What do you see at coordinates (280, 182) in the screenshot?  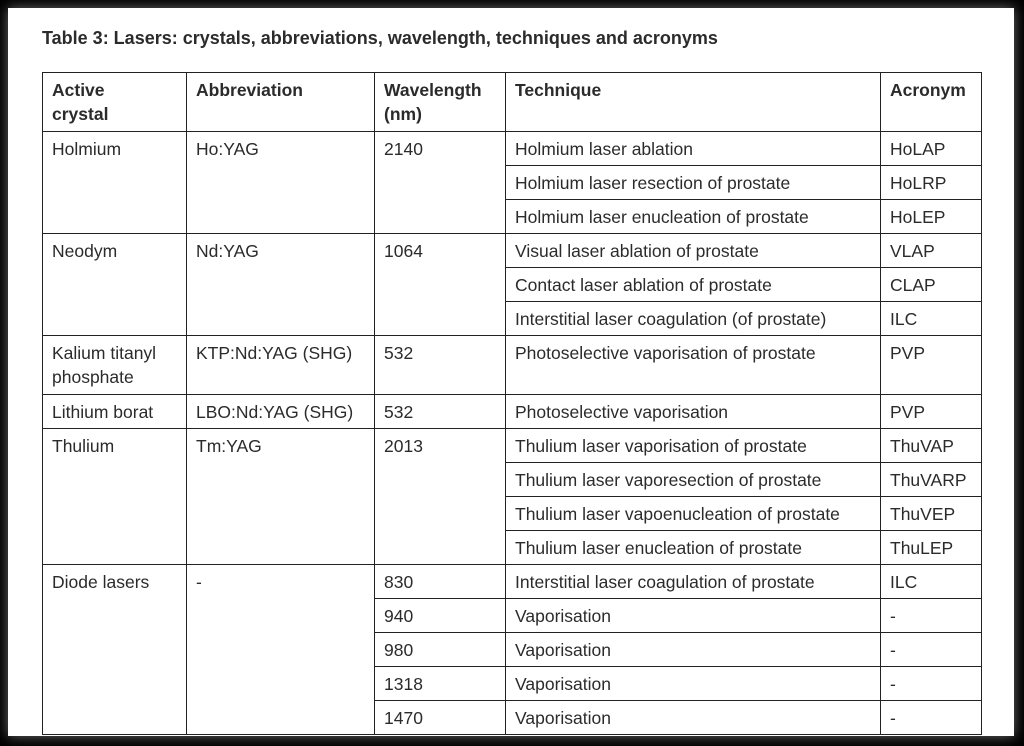 I see `abbreviation-cell: Ho:YAG` at bounding box center [280, 182].